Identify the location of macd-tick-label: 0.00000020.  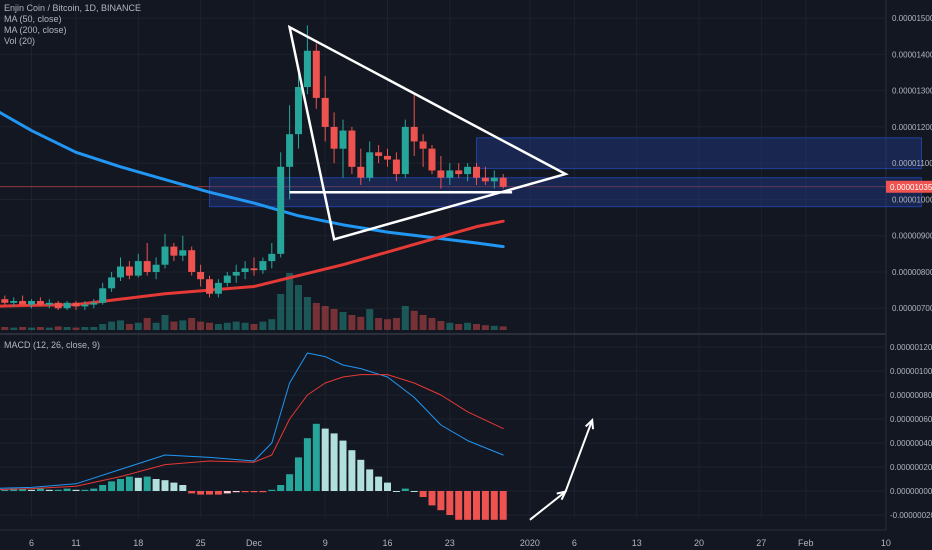
(911, 467).